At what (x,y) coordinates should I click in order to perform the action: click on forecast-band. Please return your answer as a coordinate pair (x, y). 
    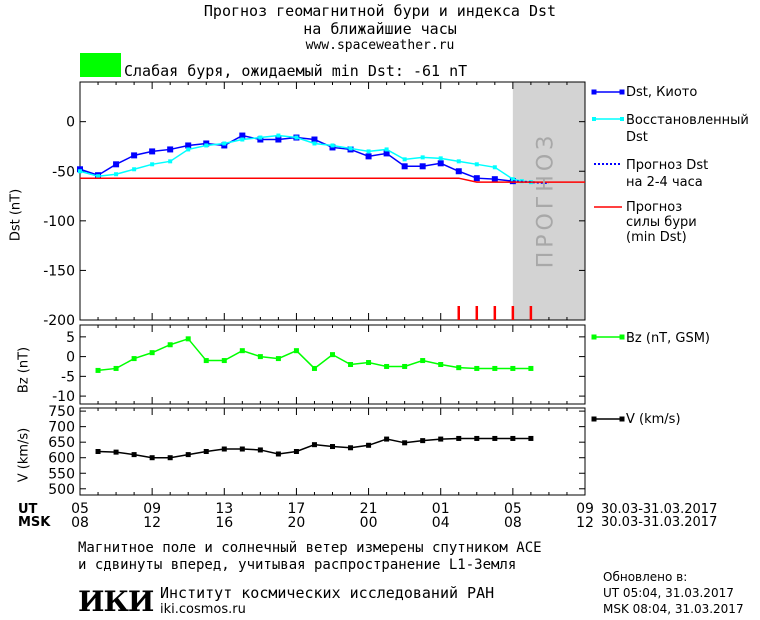
    Looking at the image, I should click on (548, 201).